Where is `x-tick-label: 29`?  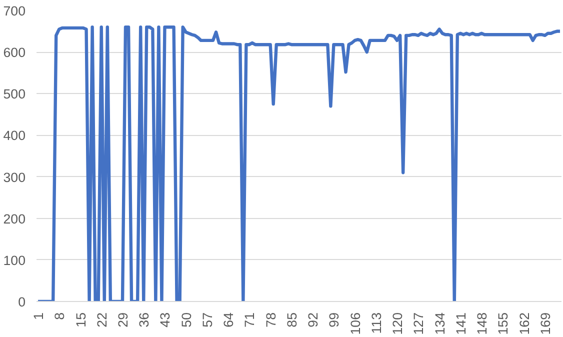
x-tick-label: 29 is located at coordinates (122, 320).